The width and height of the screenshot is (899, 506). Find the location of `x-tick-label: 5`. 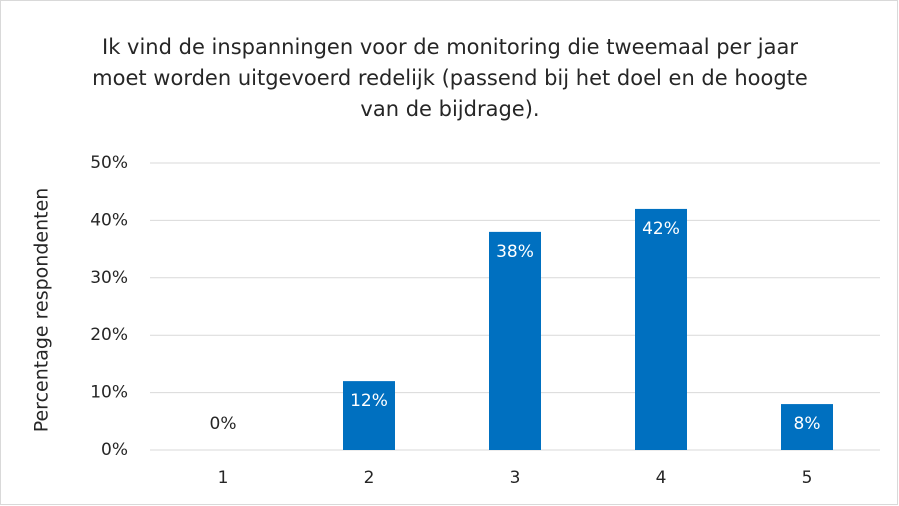

x-tick-label: 5 is located at coordinates (807, 478).